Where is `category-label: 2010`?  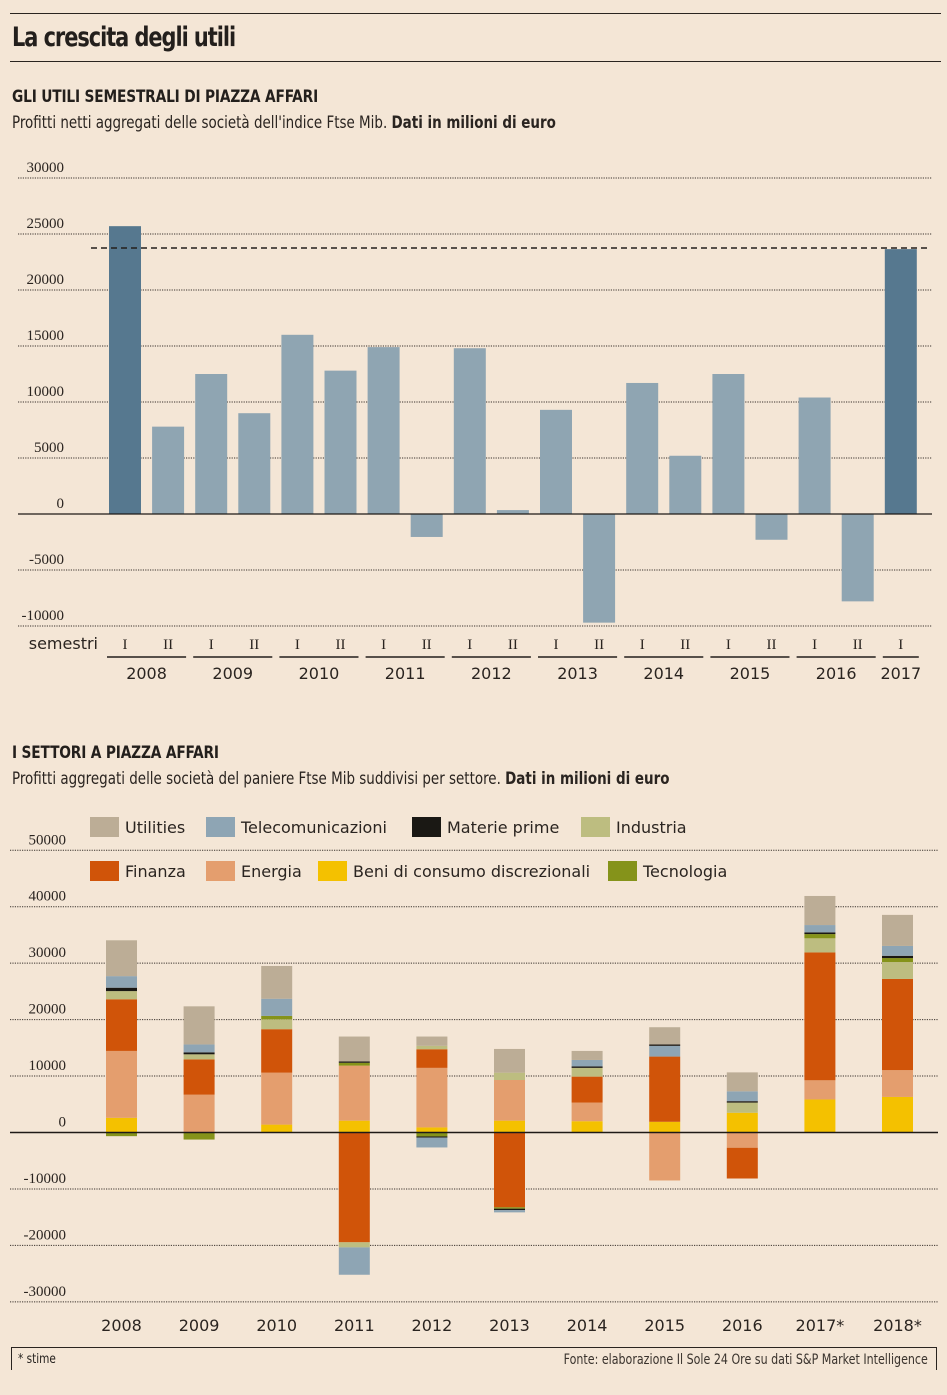 category-label: 2010 is located at coordinates (276, 1325).